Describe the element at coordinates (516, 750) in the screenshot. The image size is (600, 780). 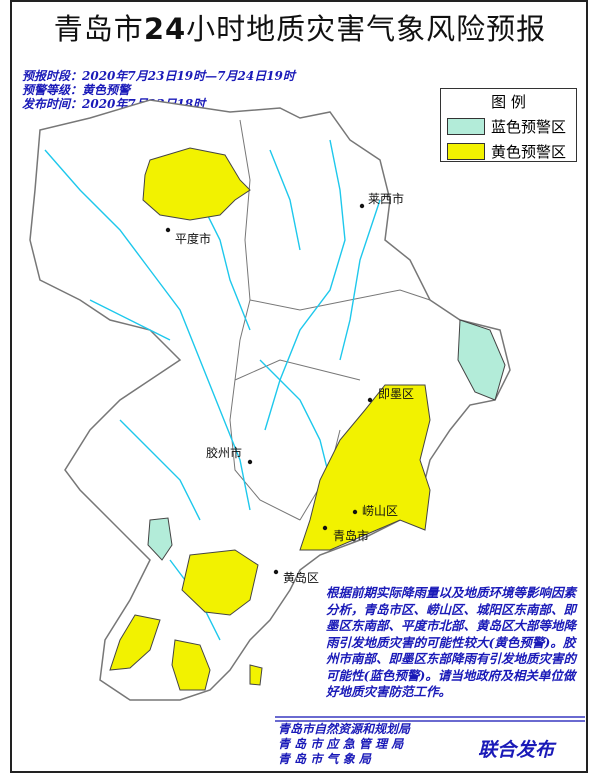
I see `joint-release: 联合发布` at that location.